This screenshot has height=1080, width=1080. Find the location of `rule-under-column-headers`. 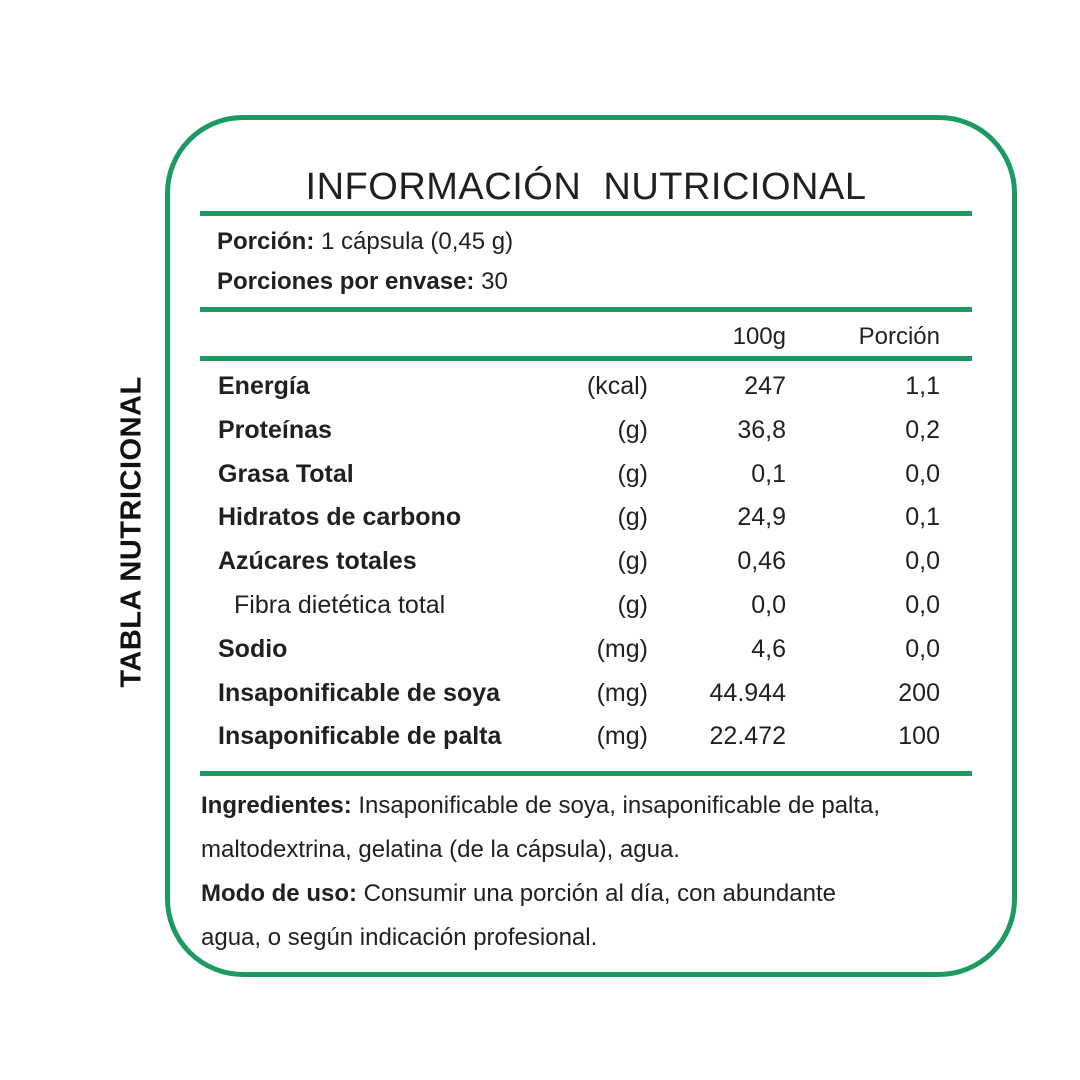

rule-under-column-headers is located at coordinates (586, 358).